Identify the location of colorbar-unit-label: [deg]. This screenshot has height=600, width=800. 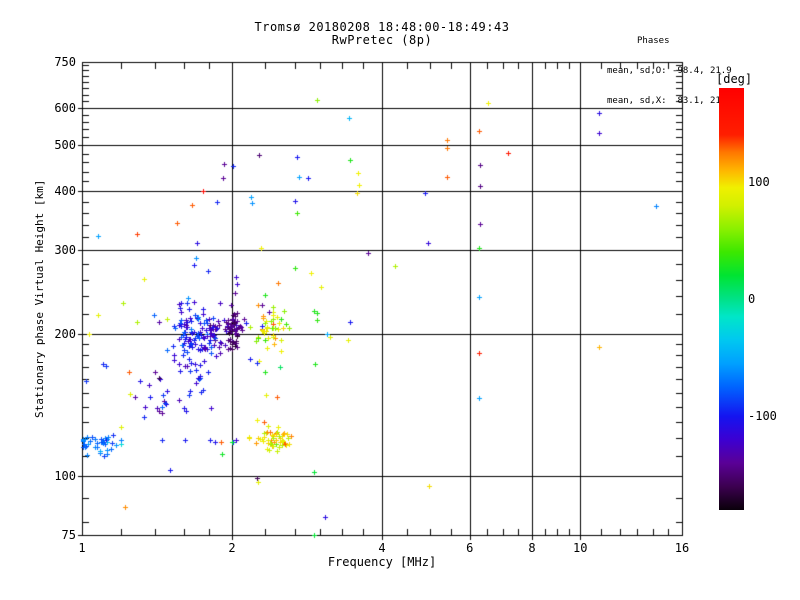
(734, 79).